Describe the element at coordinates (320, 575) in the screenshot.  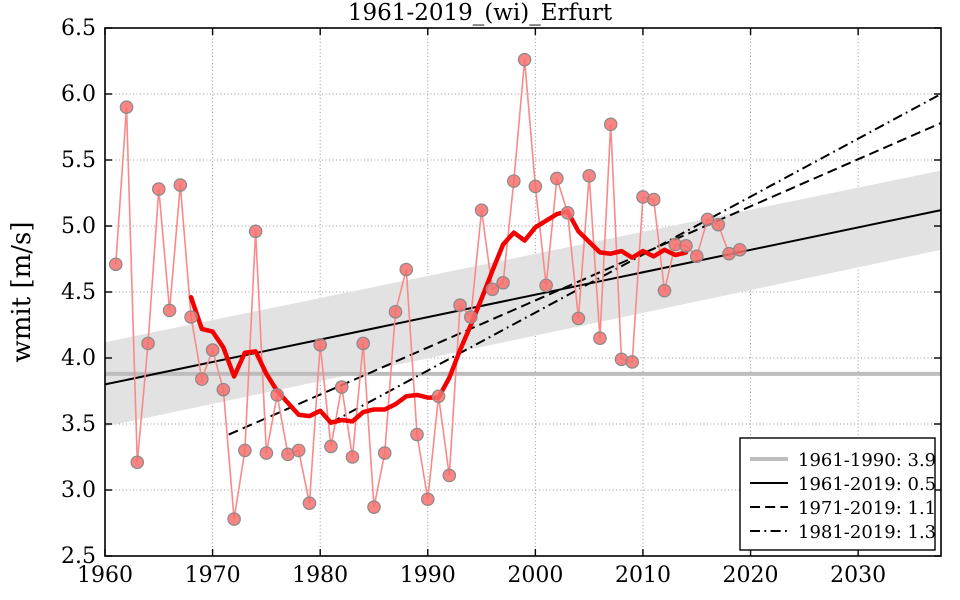
I see `x-tick-label: 1980` at that location.